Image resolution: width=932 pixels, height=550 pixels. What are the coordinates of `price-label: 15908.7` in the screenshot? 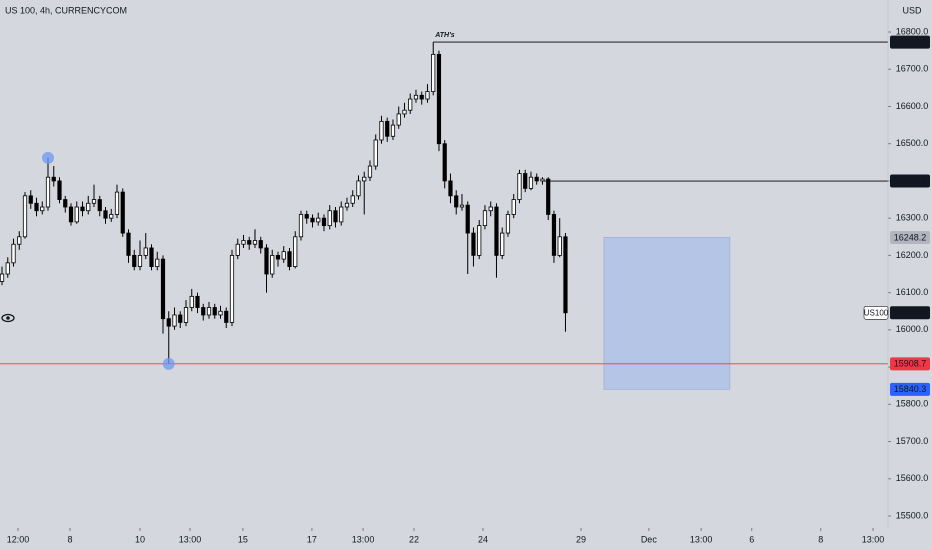 It's located at (910, 364).